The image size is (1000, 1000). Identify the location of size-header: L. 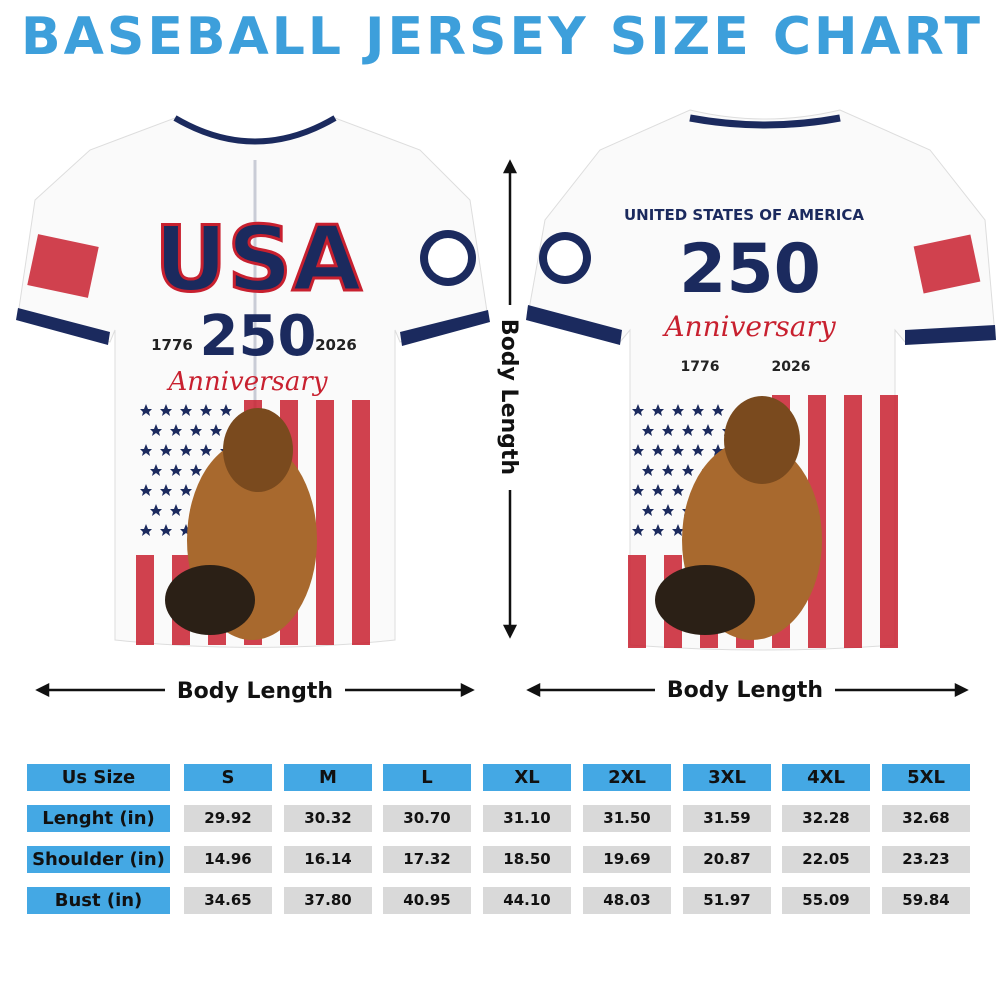
(427, 777).